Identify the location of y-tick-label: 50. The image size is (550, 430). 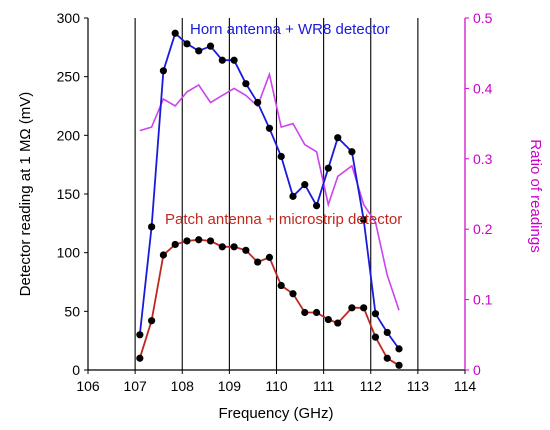
(72, 311).